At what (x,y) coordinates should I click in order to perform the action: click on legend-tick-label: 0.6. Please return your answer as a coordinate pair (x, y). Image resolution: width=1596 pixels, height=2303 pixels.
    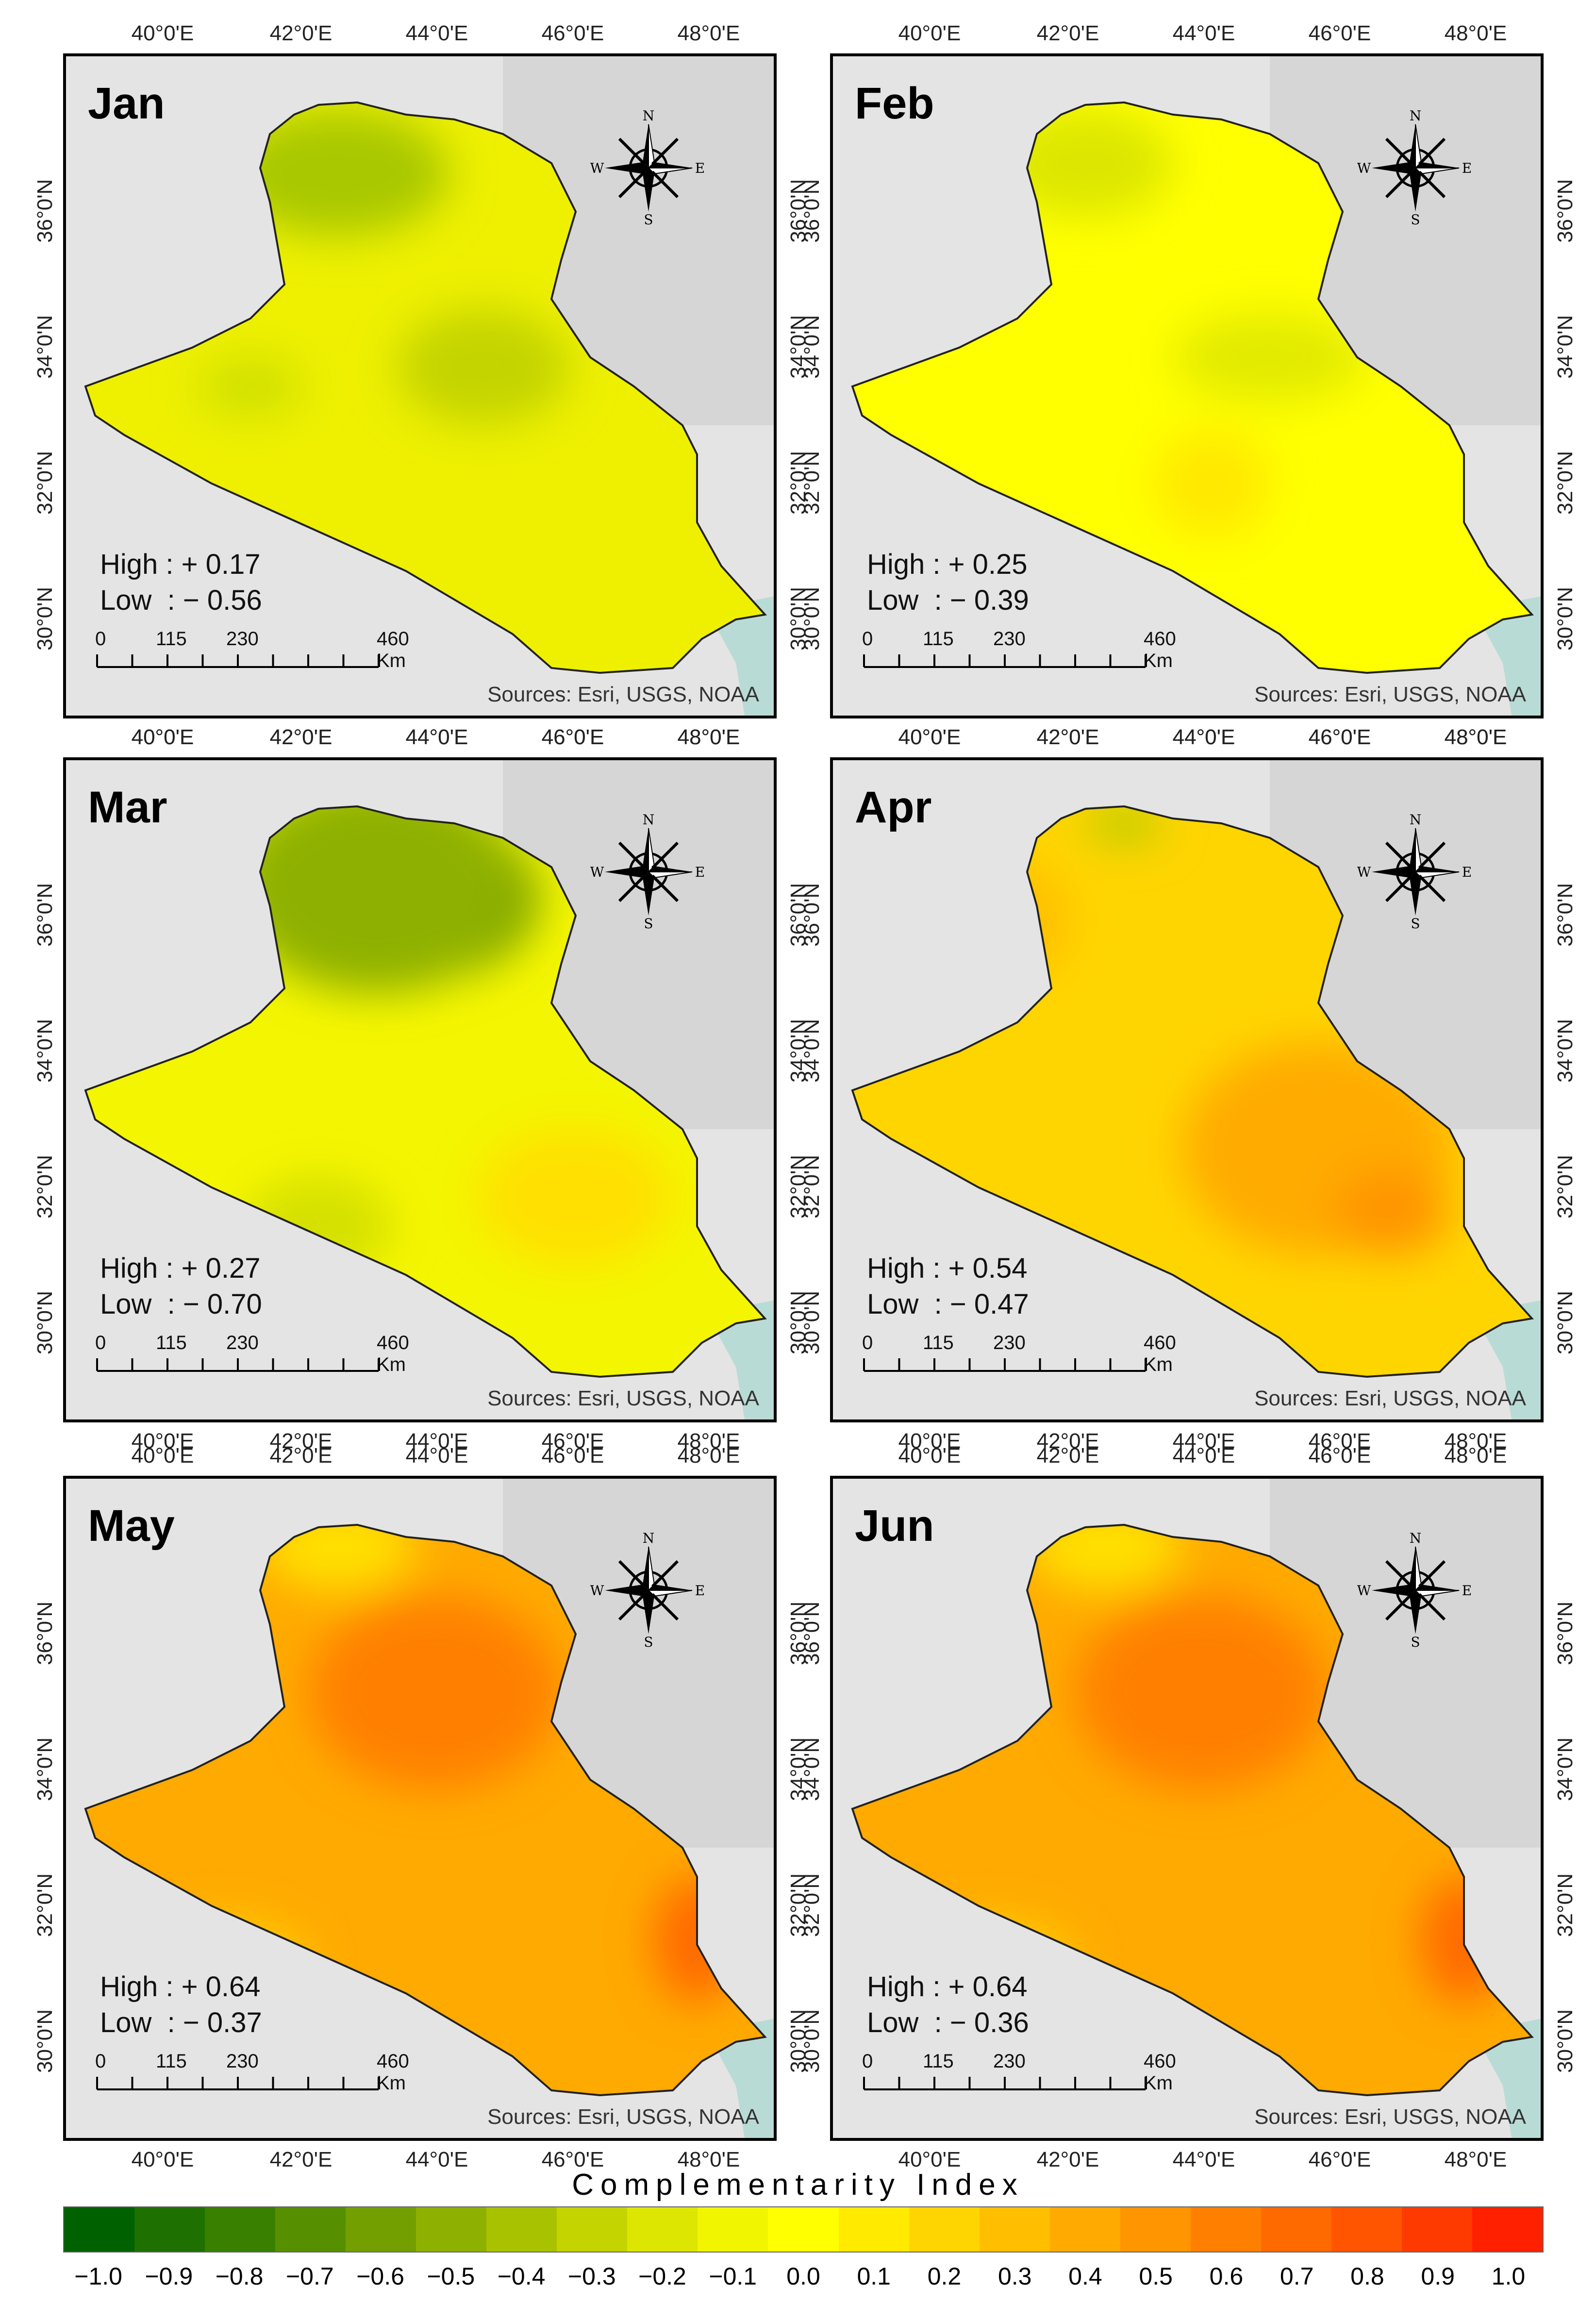
    Looking at the image, I should click on (1226, 2276).